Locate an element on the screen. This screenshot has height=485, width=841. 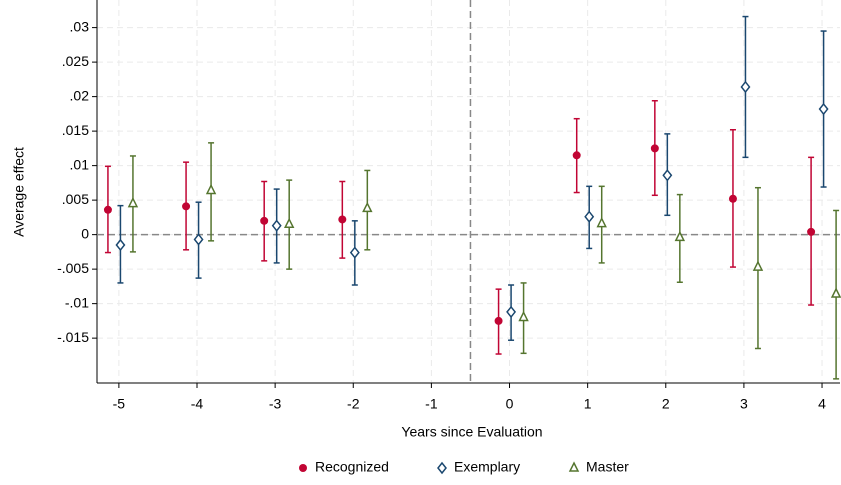
y-tick-label: .01 is located at coordinates (80, 164).